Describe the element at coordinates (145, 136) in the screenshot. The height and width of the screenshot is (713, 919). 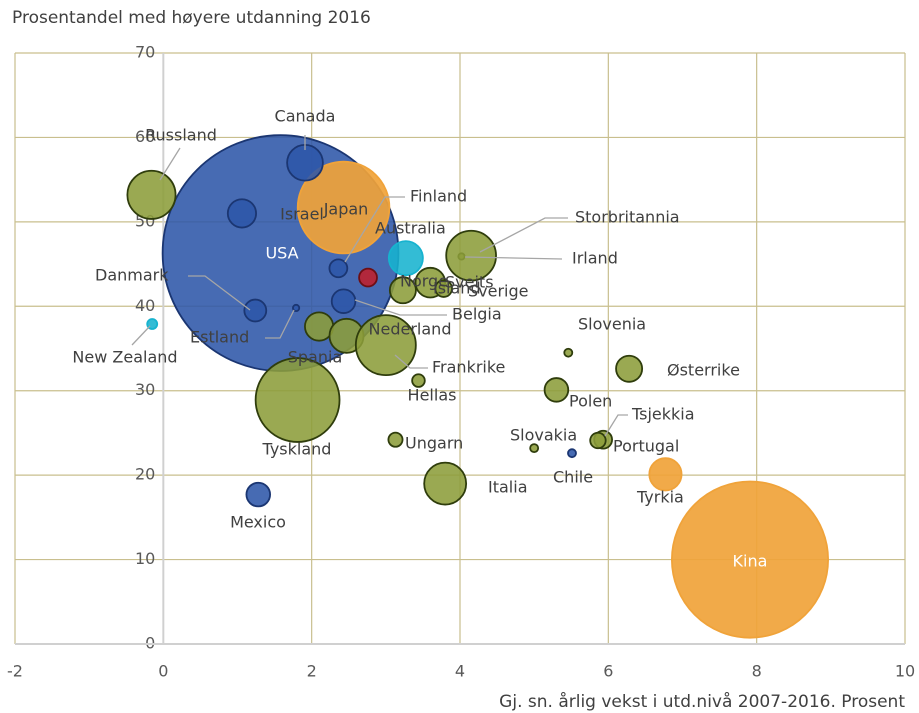
I see `y-tick-label: 60` at that location.